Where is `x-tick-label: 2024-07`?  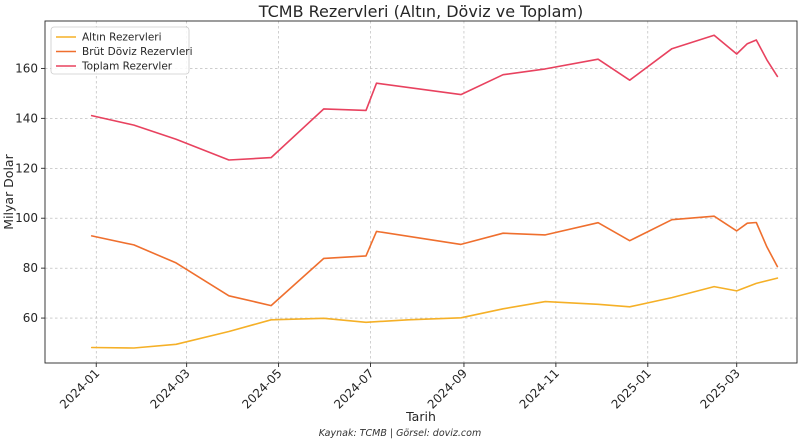
x-tick-label: 2024-07 is located at coordinates (353, 388).